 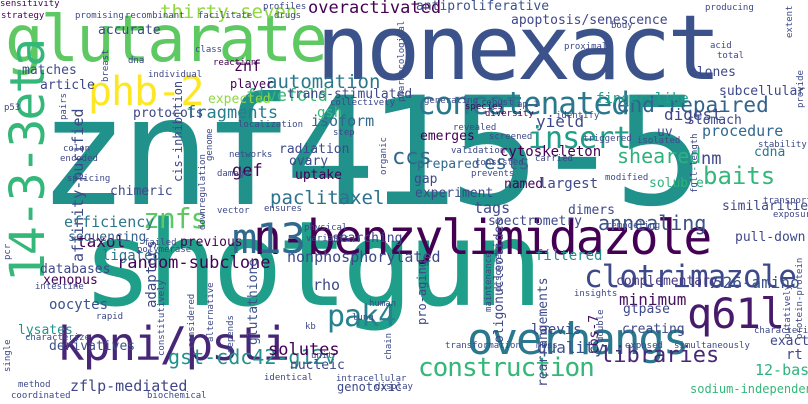 What do you see at coordinates (327, 198) in the screenshot?
I see `word-paclitaxel: paclitaxel` at bounding box center [327, 198].